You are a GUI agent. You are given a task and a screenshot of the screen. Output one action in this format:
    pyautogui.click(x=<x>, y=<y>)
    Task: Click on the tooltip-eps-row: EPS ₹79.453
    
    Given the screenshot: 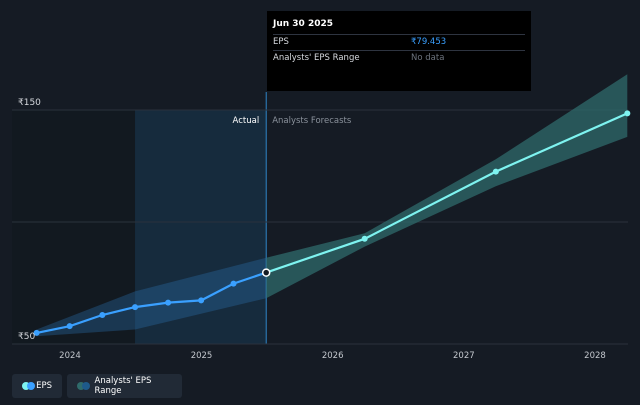 What is the action you would take?
    pyautogui.click(x=399, y=42)
    